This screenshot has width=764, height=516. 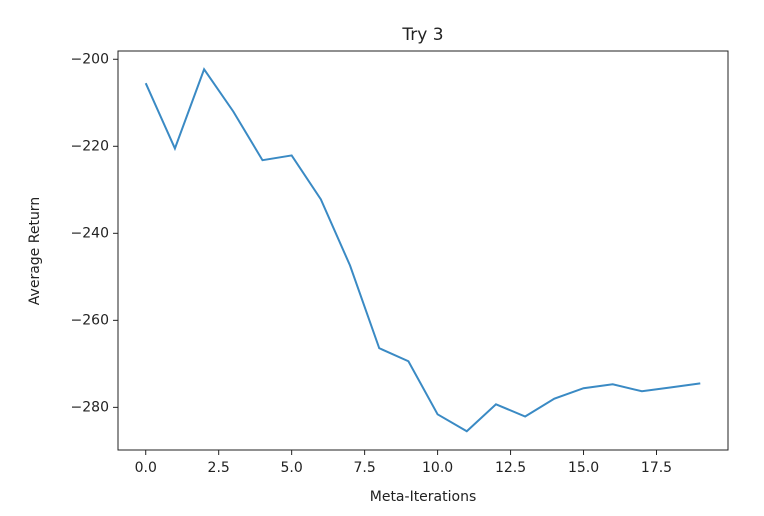 I want to click on y-tick-label: −280, so click(x=90, y=407).